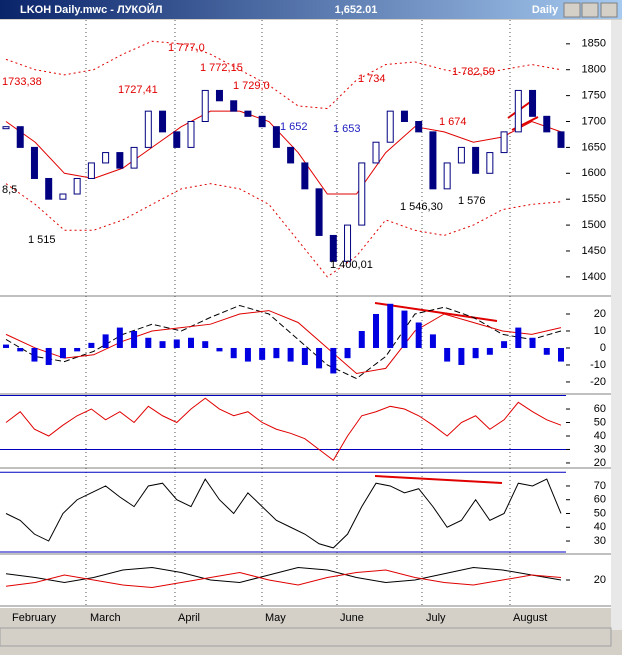 This screenshot has height=655, width=622. Describe the element at coordinates (186, 48) in the screenshot. I see `annotation: 1 777,0` at that location.